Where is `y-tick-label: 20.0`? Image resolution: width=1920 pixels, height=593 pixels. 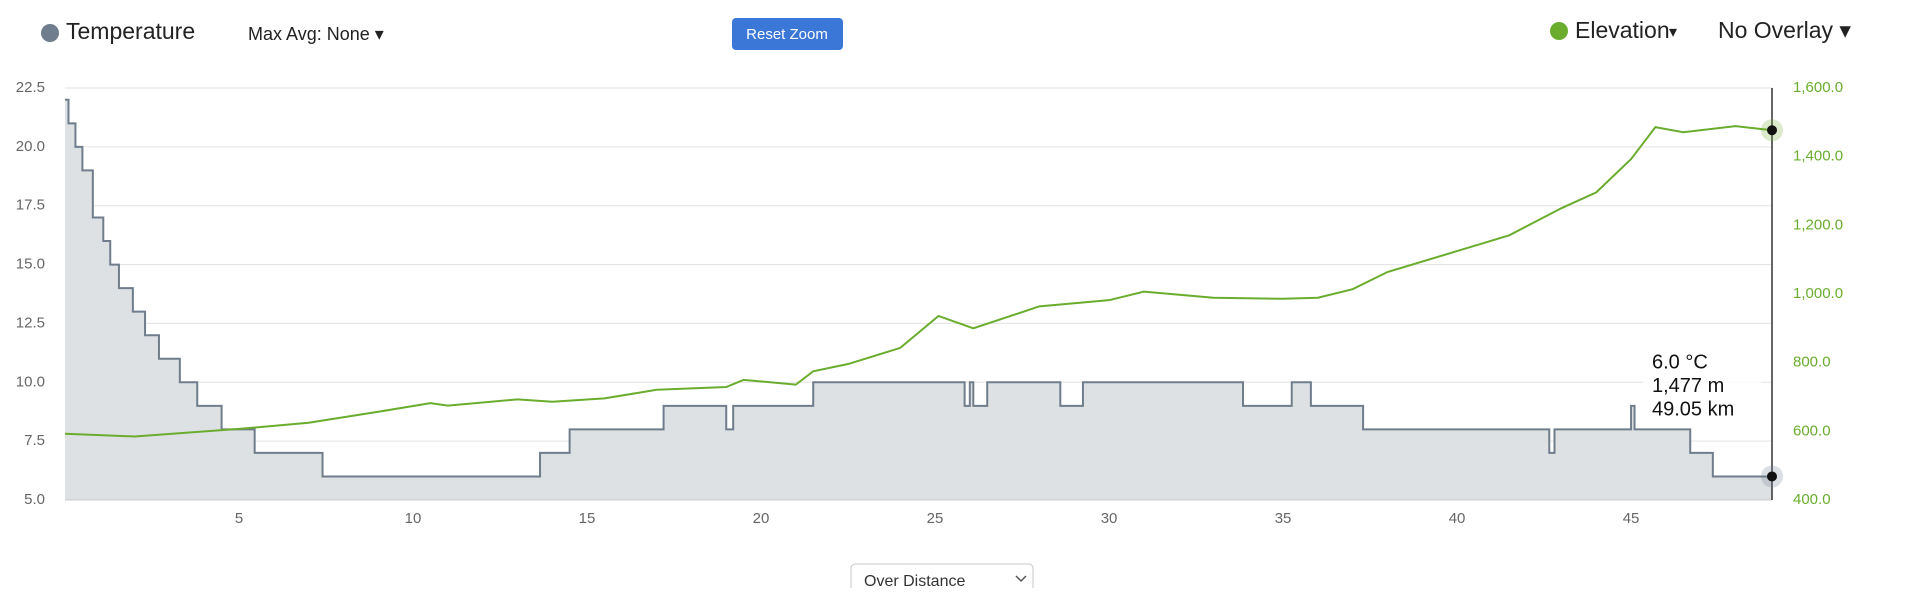
y-tick-label: 20.0 is located at coordinates (30, 146).